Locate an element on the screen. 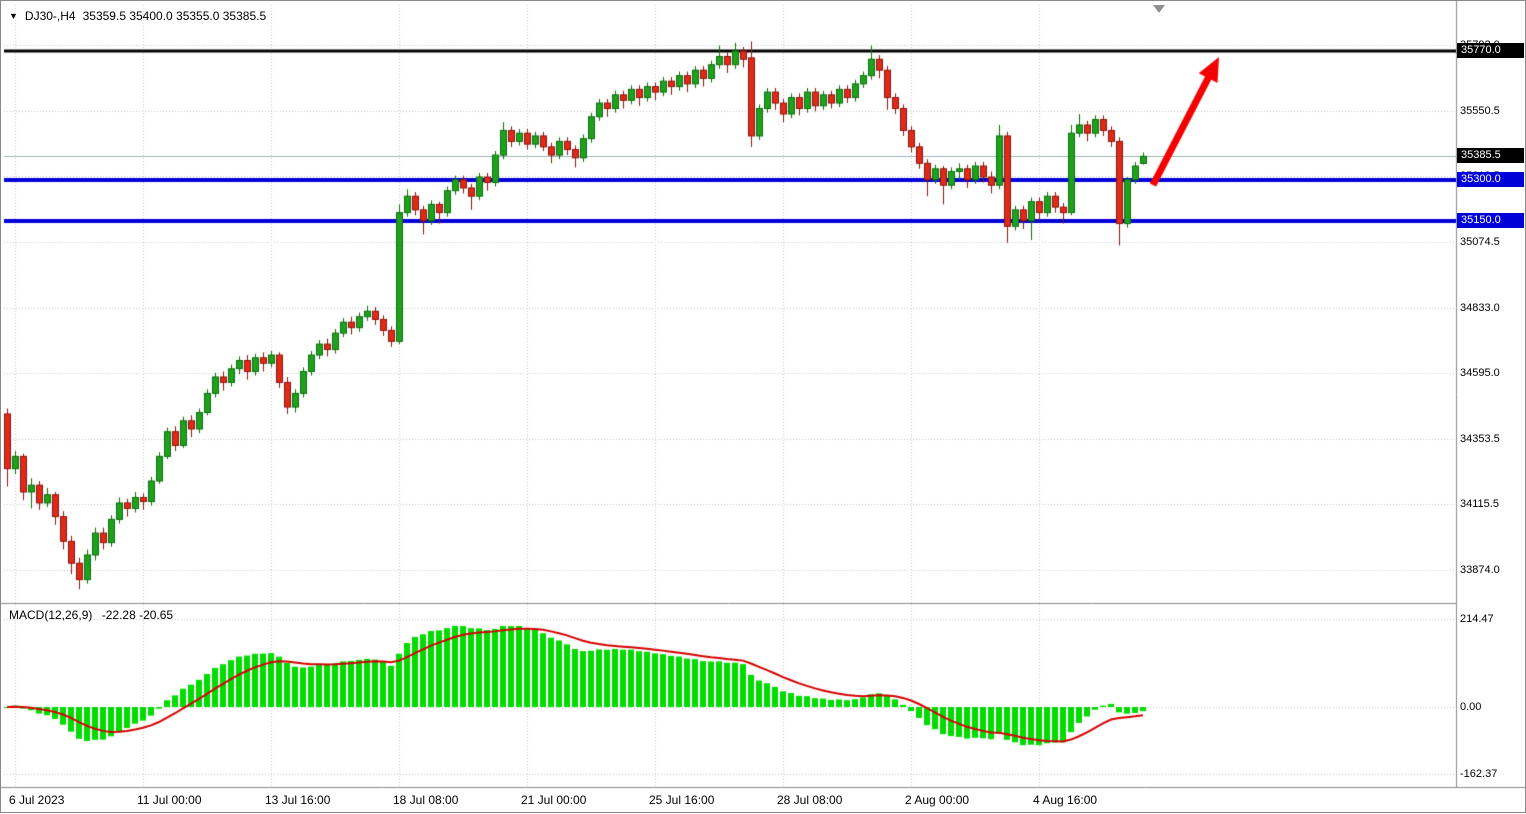 Image resolution: width=1526 pixels, height=814 pixels. price-axis-label: 34595.0 is located at coordinates (1480, 373).